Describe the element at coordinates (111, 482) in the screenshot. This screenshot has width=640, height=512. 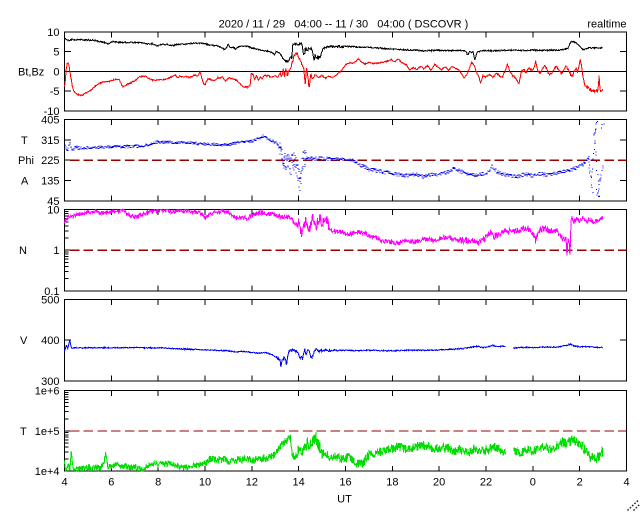
I see `svg-text: 6` at that location.